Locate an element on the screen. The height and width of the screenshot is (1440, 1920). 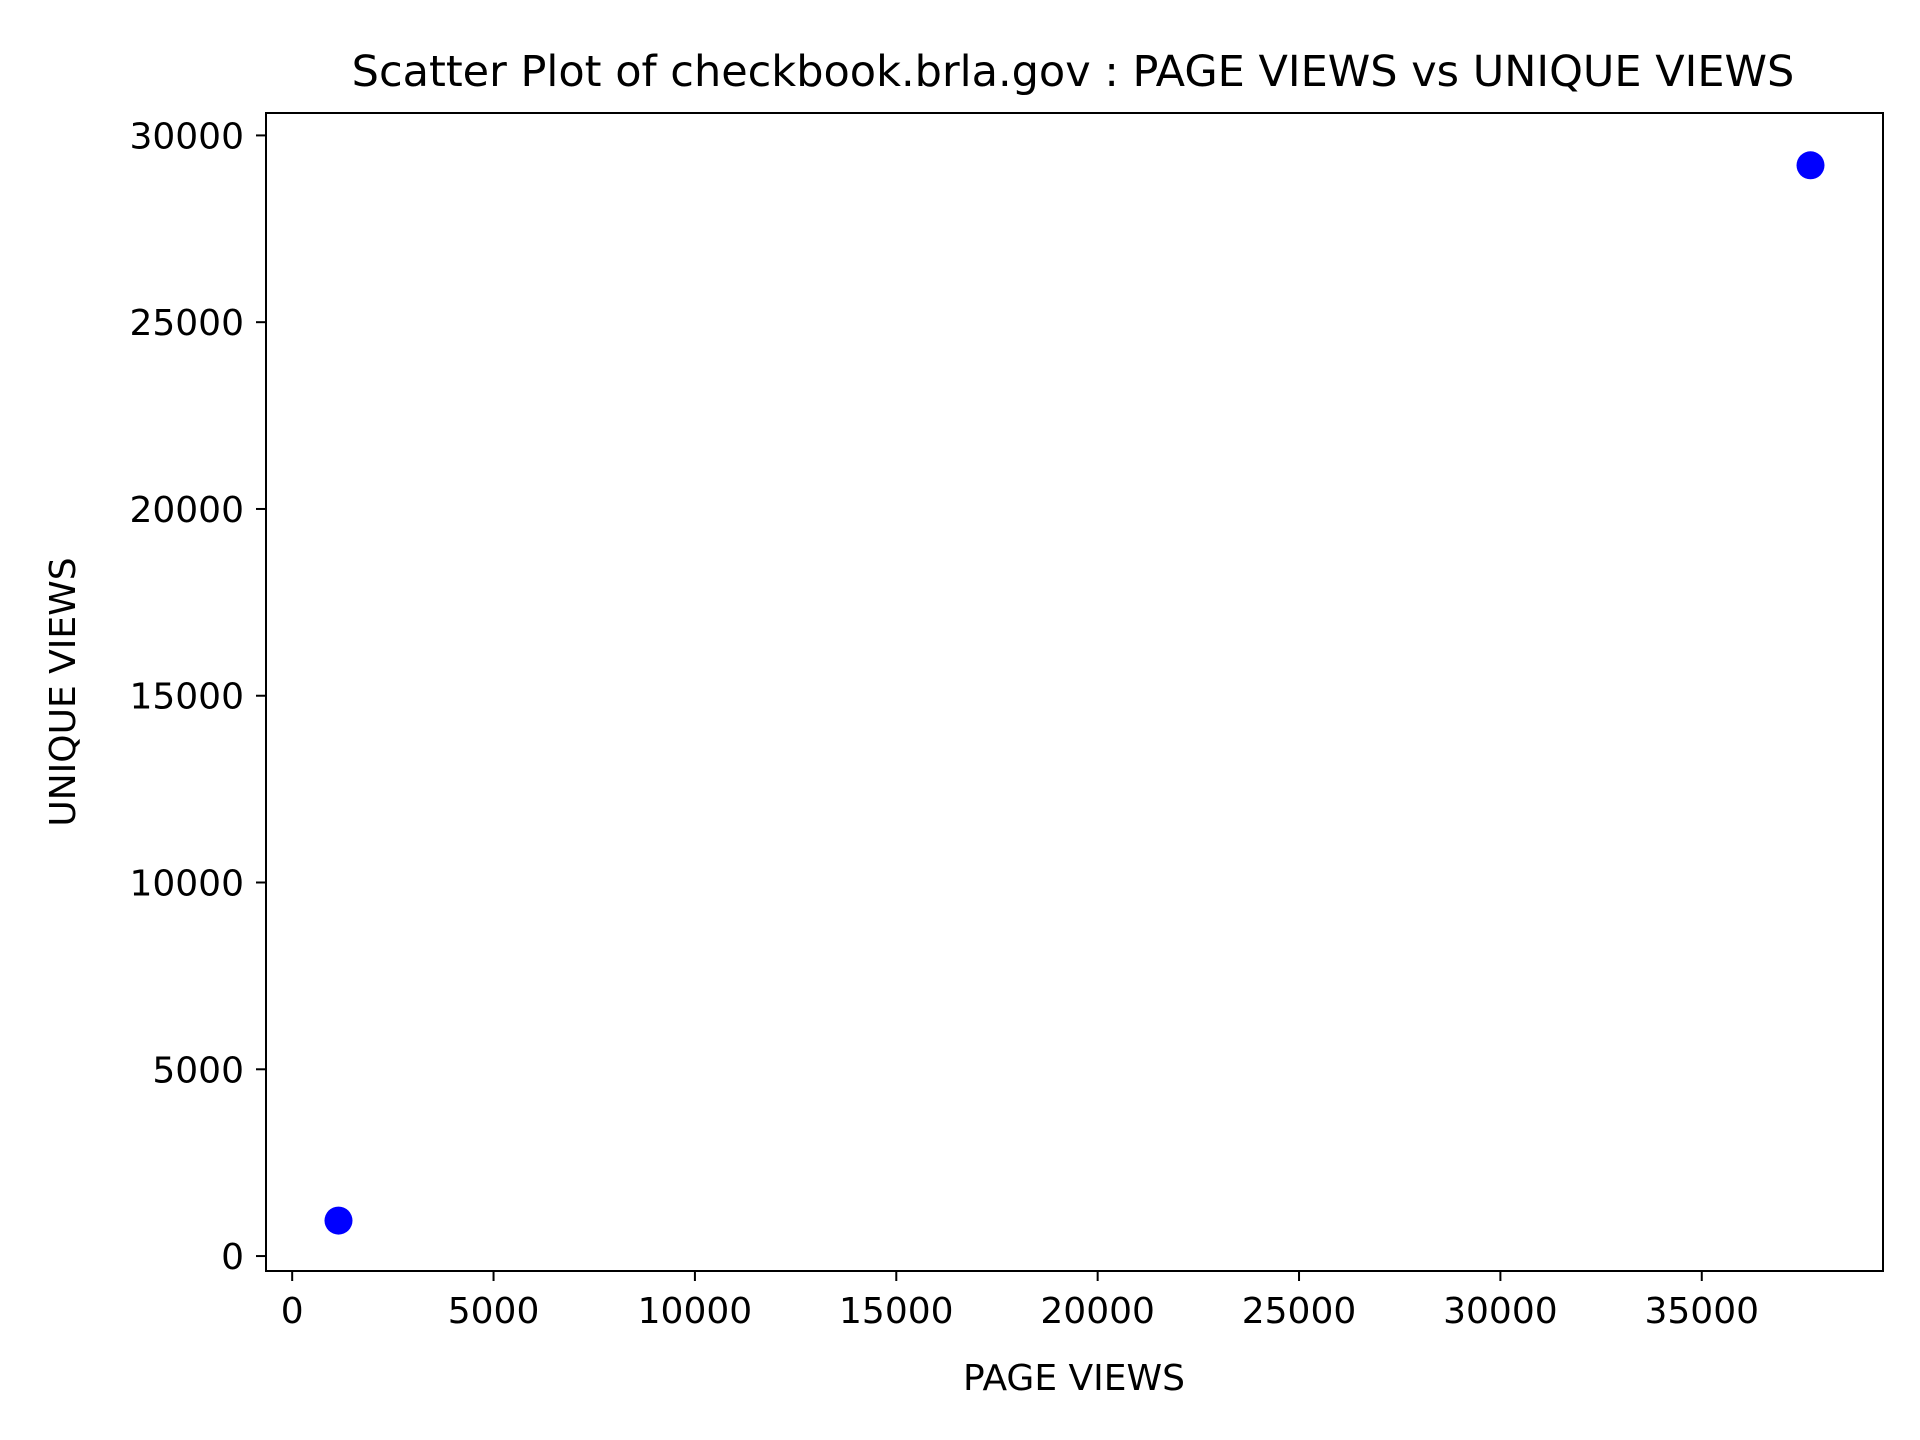
x-axis-label: PAGE VIEWS is located at coordinates (1074, 1378).